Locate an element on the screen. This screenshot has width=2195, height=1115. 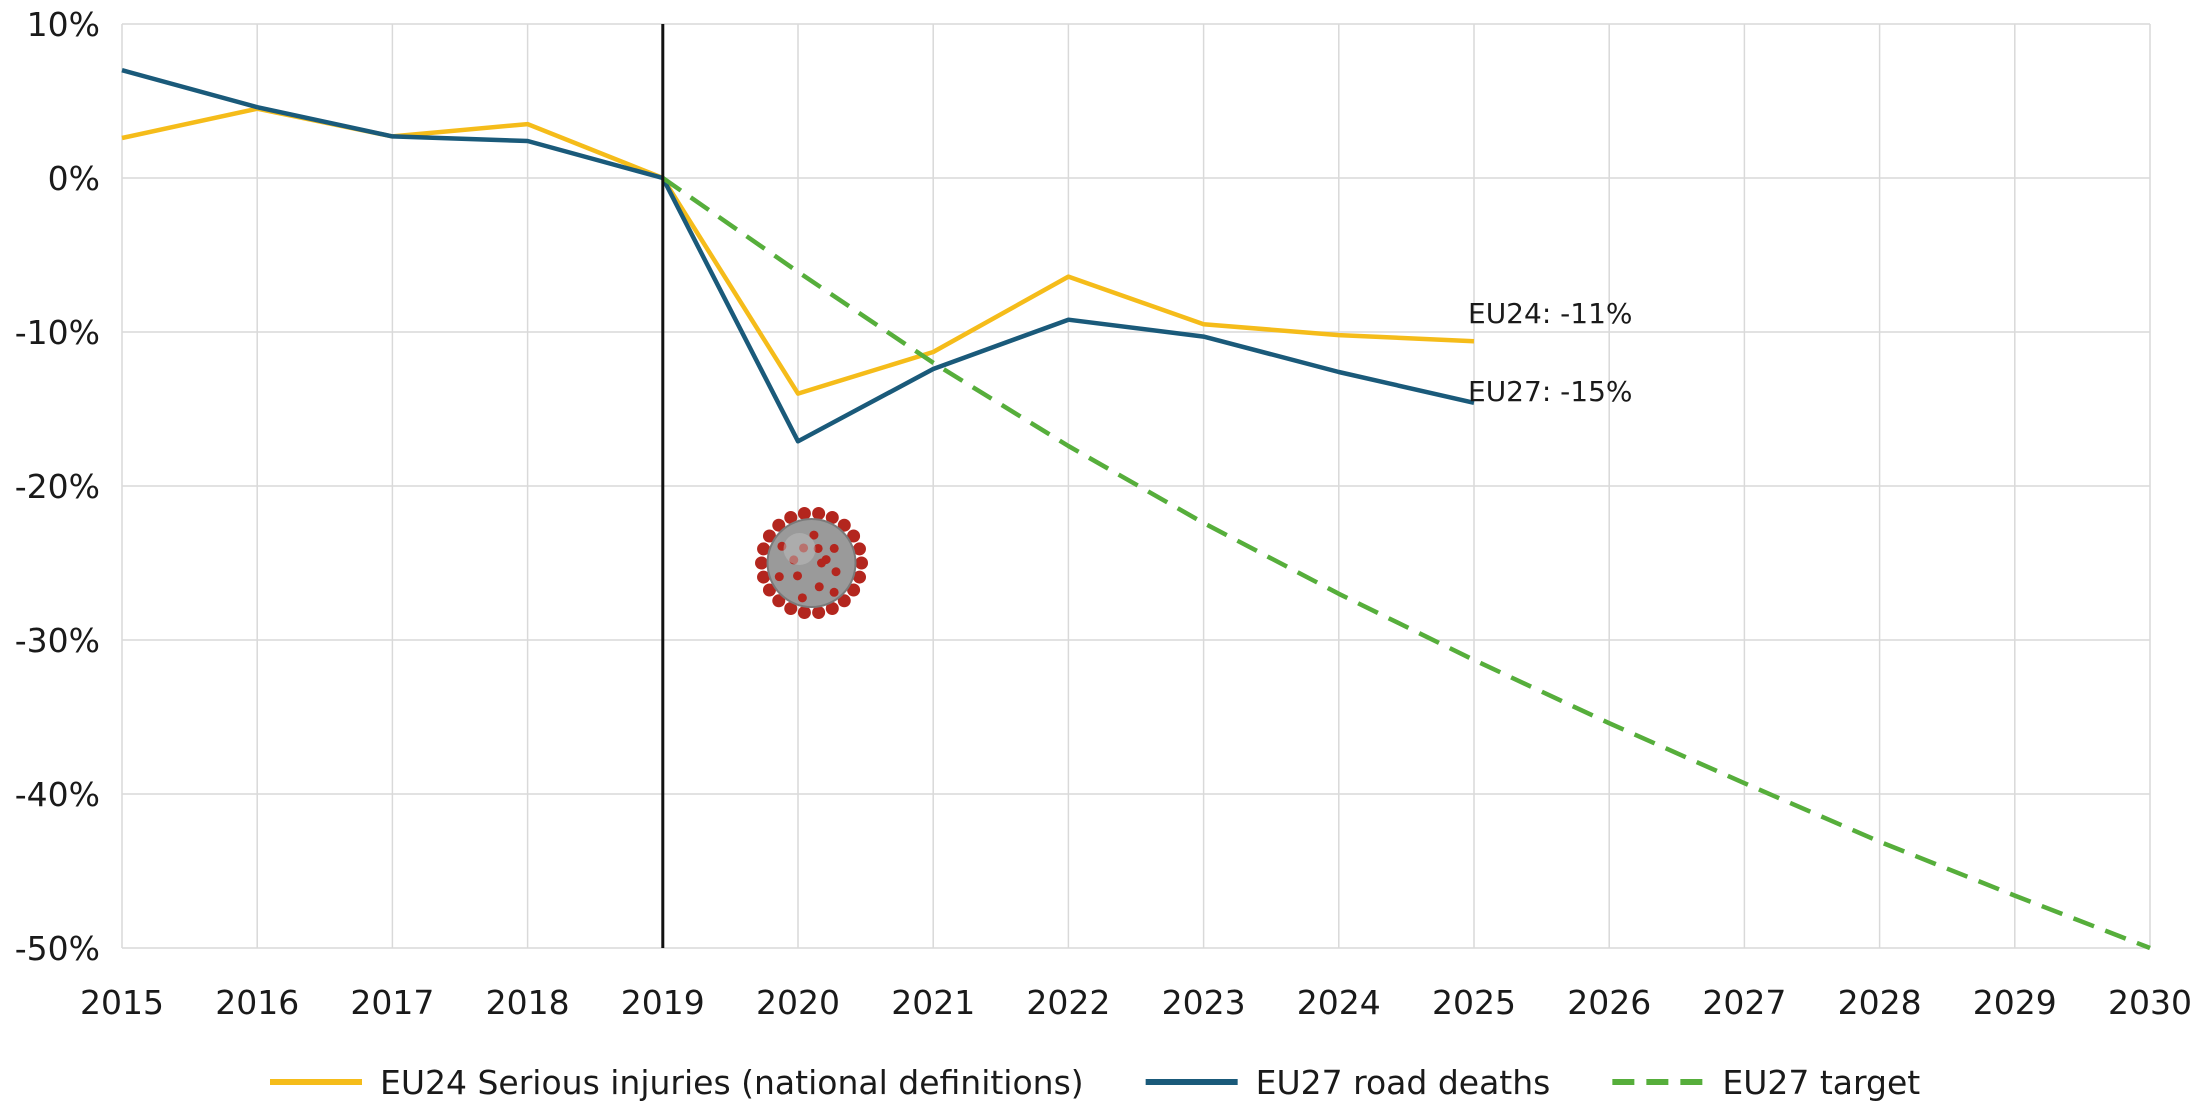
y-tick-label: -40% is located at coordinates (57, 794).